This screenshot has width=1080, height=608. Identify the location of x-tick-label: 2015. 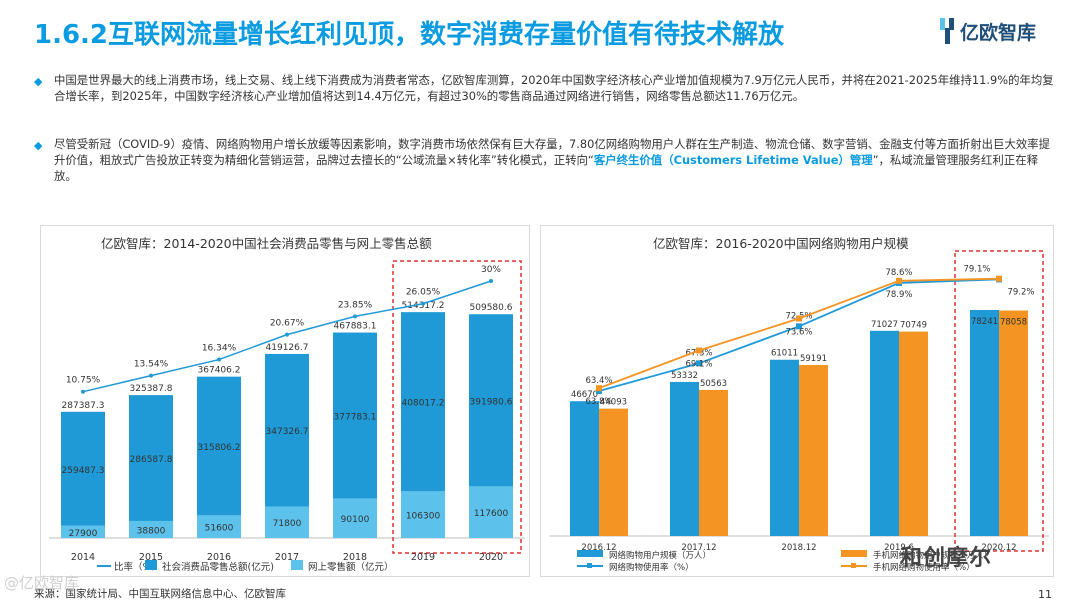
(151, 557).